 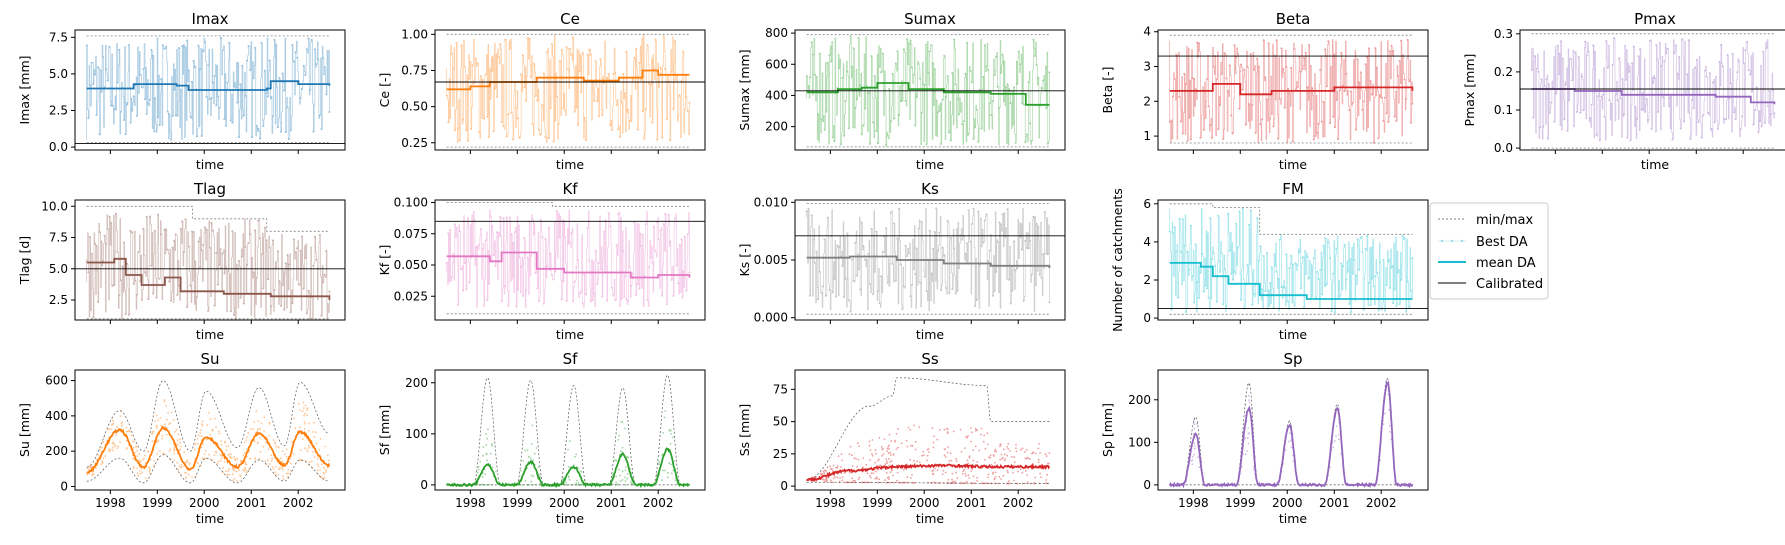 I want to click on tlag-best-da, so click(x=208, y=266).